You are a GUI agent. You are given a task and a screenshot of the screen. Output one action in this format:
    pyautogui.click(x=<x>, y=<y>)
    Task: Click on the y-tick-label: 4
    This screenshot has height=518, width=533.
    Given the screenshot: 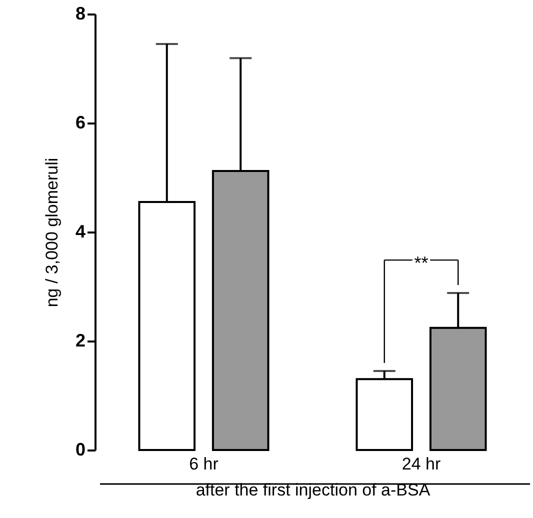 What is the action you would take?
    pyautogui.click(x=80, y=232)
    